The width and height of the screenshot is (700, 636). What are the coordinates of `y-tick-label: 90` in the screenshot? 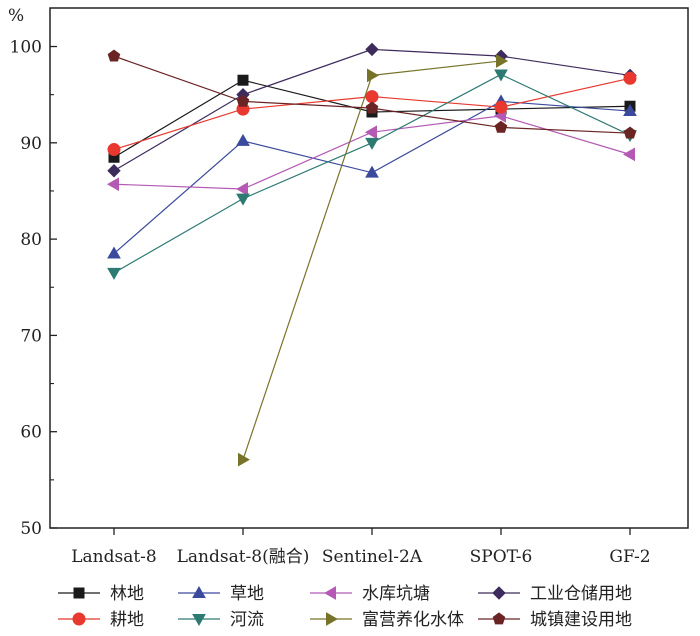 It's located at (31, 144).